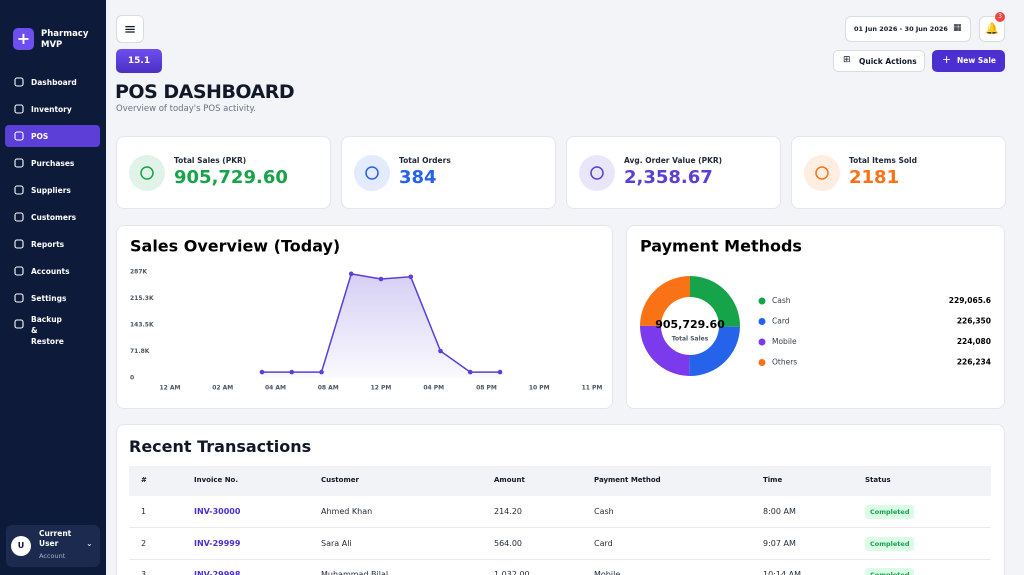 The height and width of the screenshot is (575, 1024). I want to click on sidebar, so click(53, 287).